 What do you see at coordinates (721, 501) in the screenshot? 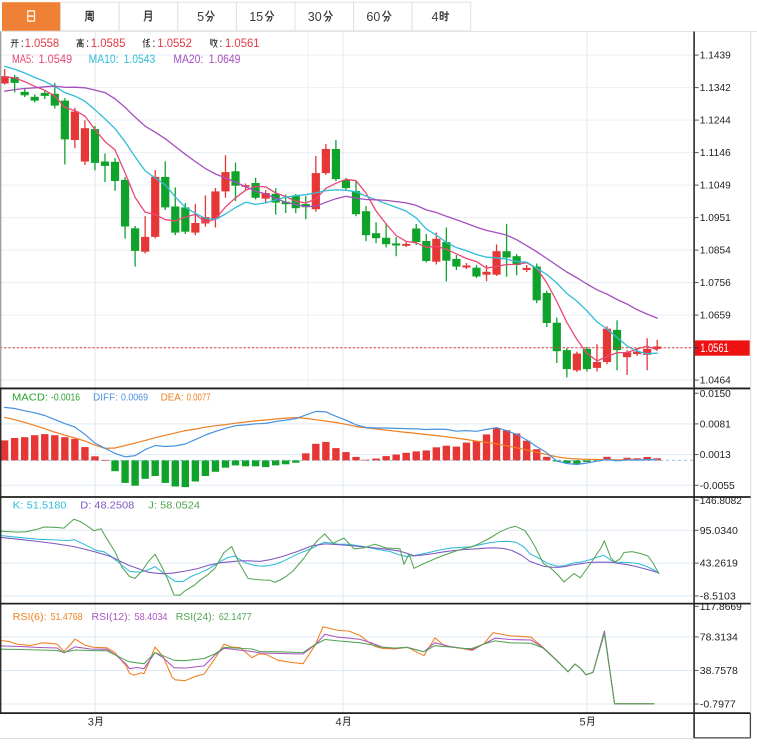
I see `svg-text: 146.8082` at bounding box center [721, 501].